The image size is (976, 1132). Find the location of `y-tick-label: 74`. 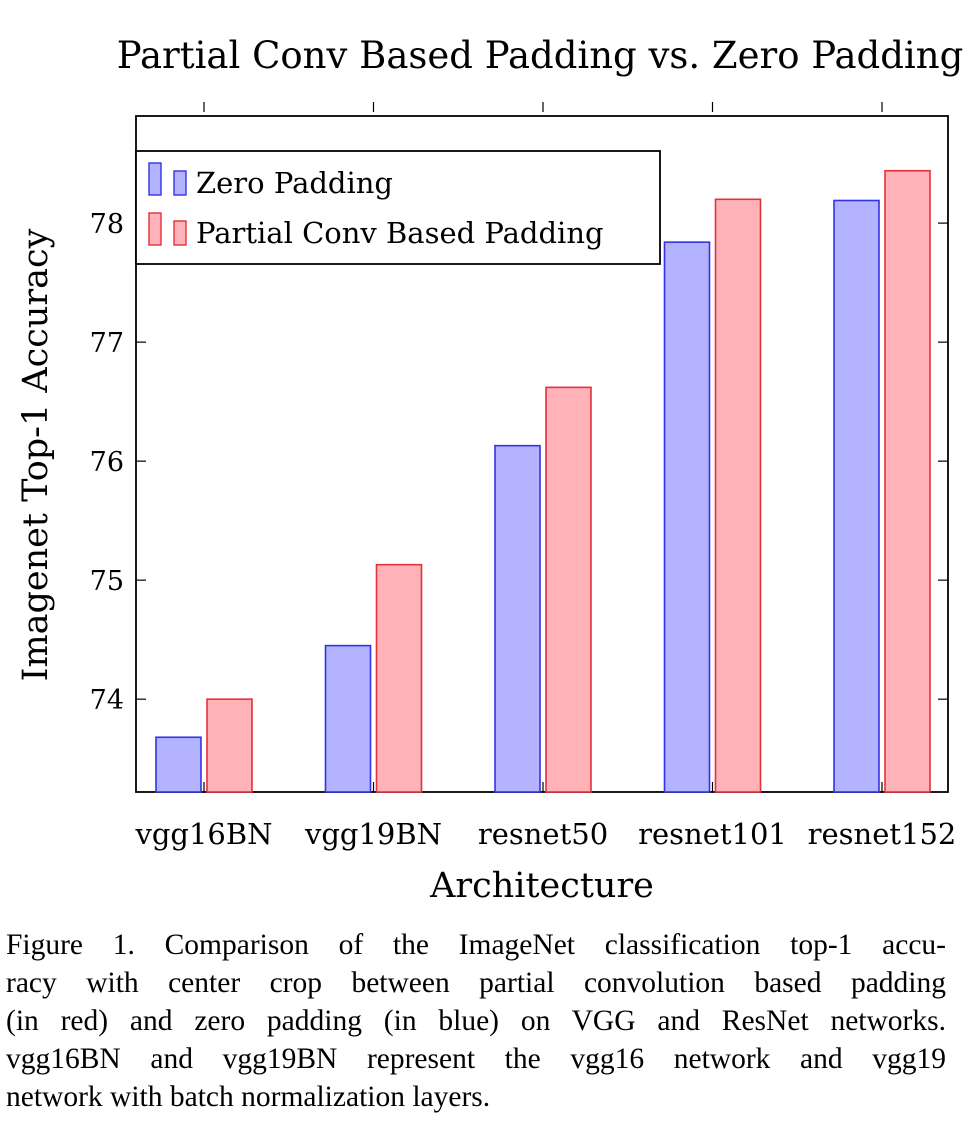

y-tick-label: 74 is located at coordinates (107, 700).